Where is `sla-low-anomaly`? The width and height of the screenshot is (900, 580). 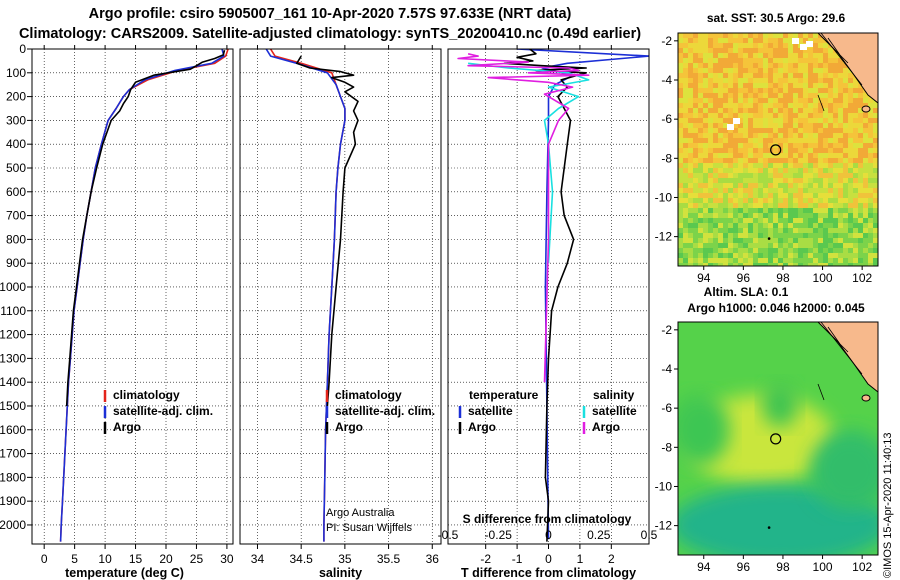
sla-low-anomaly is located at coordinates (780, 405).